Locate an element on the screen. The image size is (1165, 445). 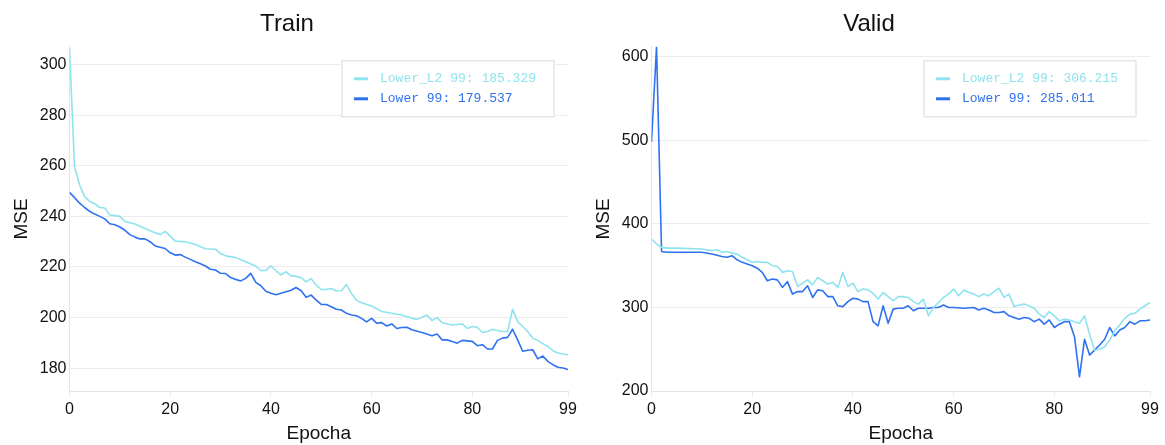
y-tick-label: 500 is located at coordinates (635, 139).